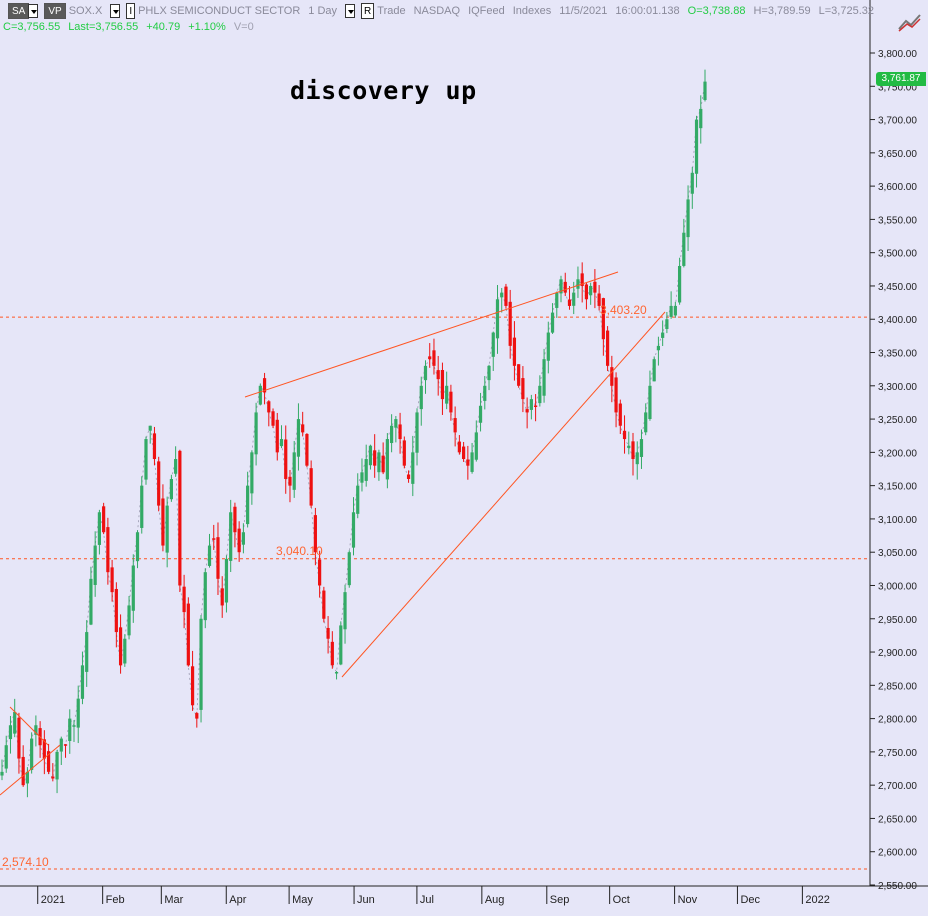  Describe the element at coordinates (131, 11) in the screenshot. I see `i-button: I` at that location.